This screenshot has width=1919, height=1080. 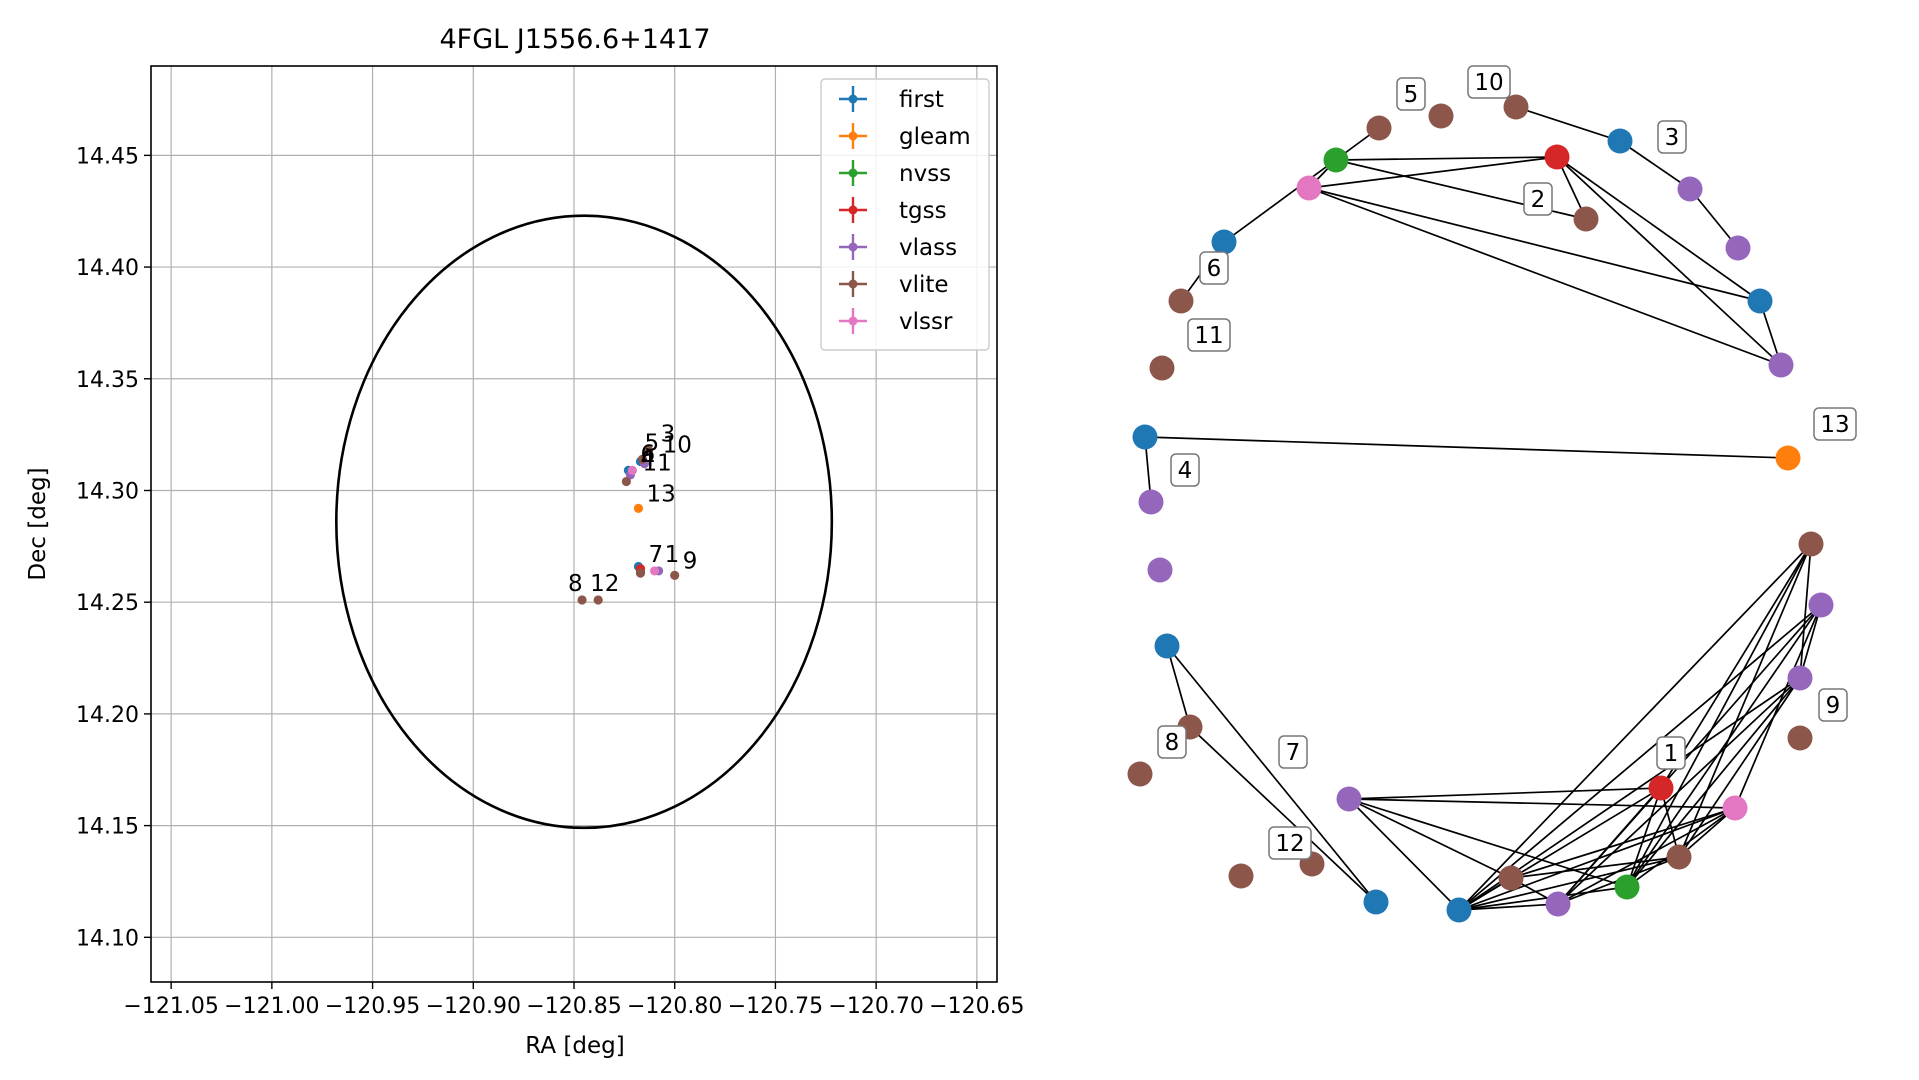 What do you see at coordinates (677, 446) in the screenshot?
I see `point-annotation: 10` at bounding box center [677, 446].